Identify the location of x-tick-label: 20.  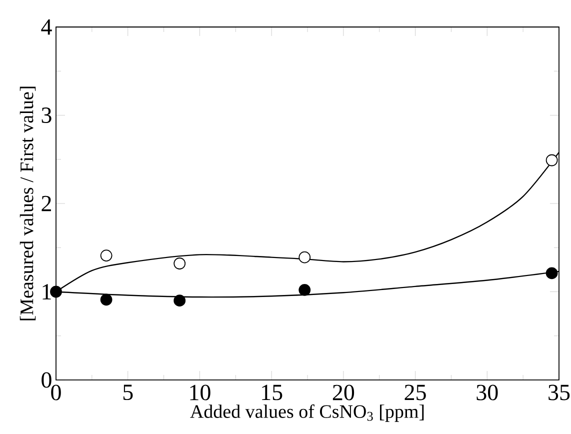
(343, 392).